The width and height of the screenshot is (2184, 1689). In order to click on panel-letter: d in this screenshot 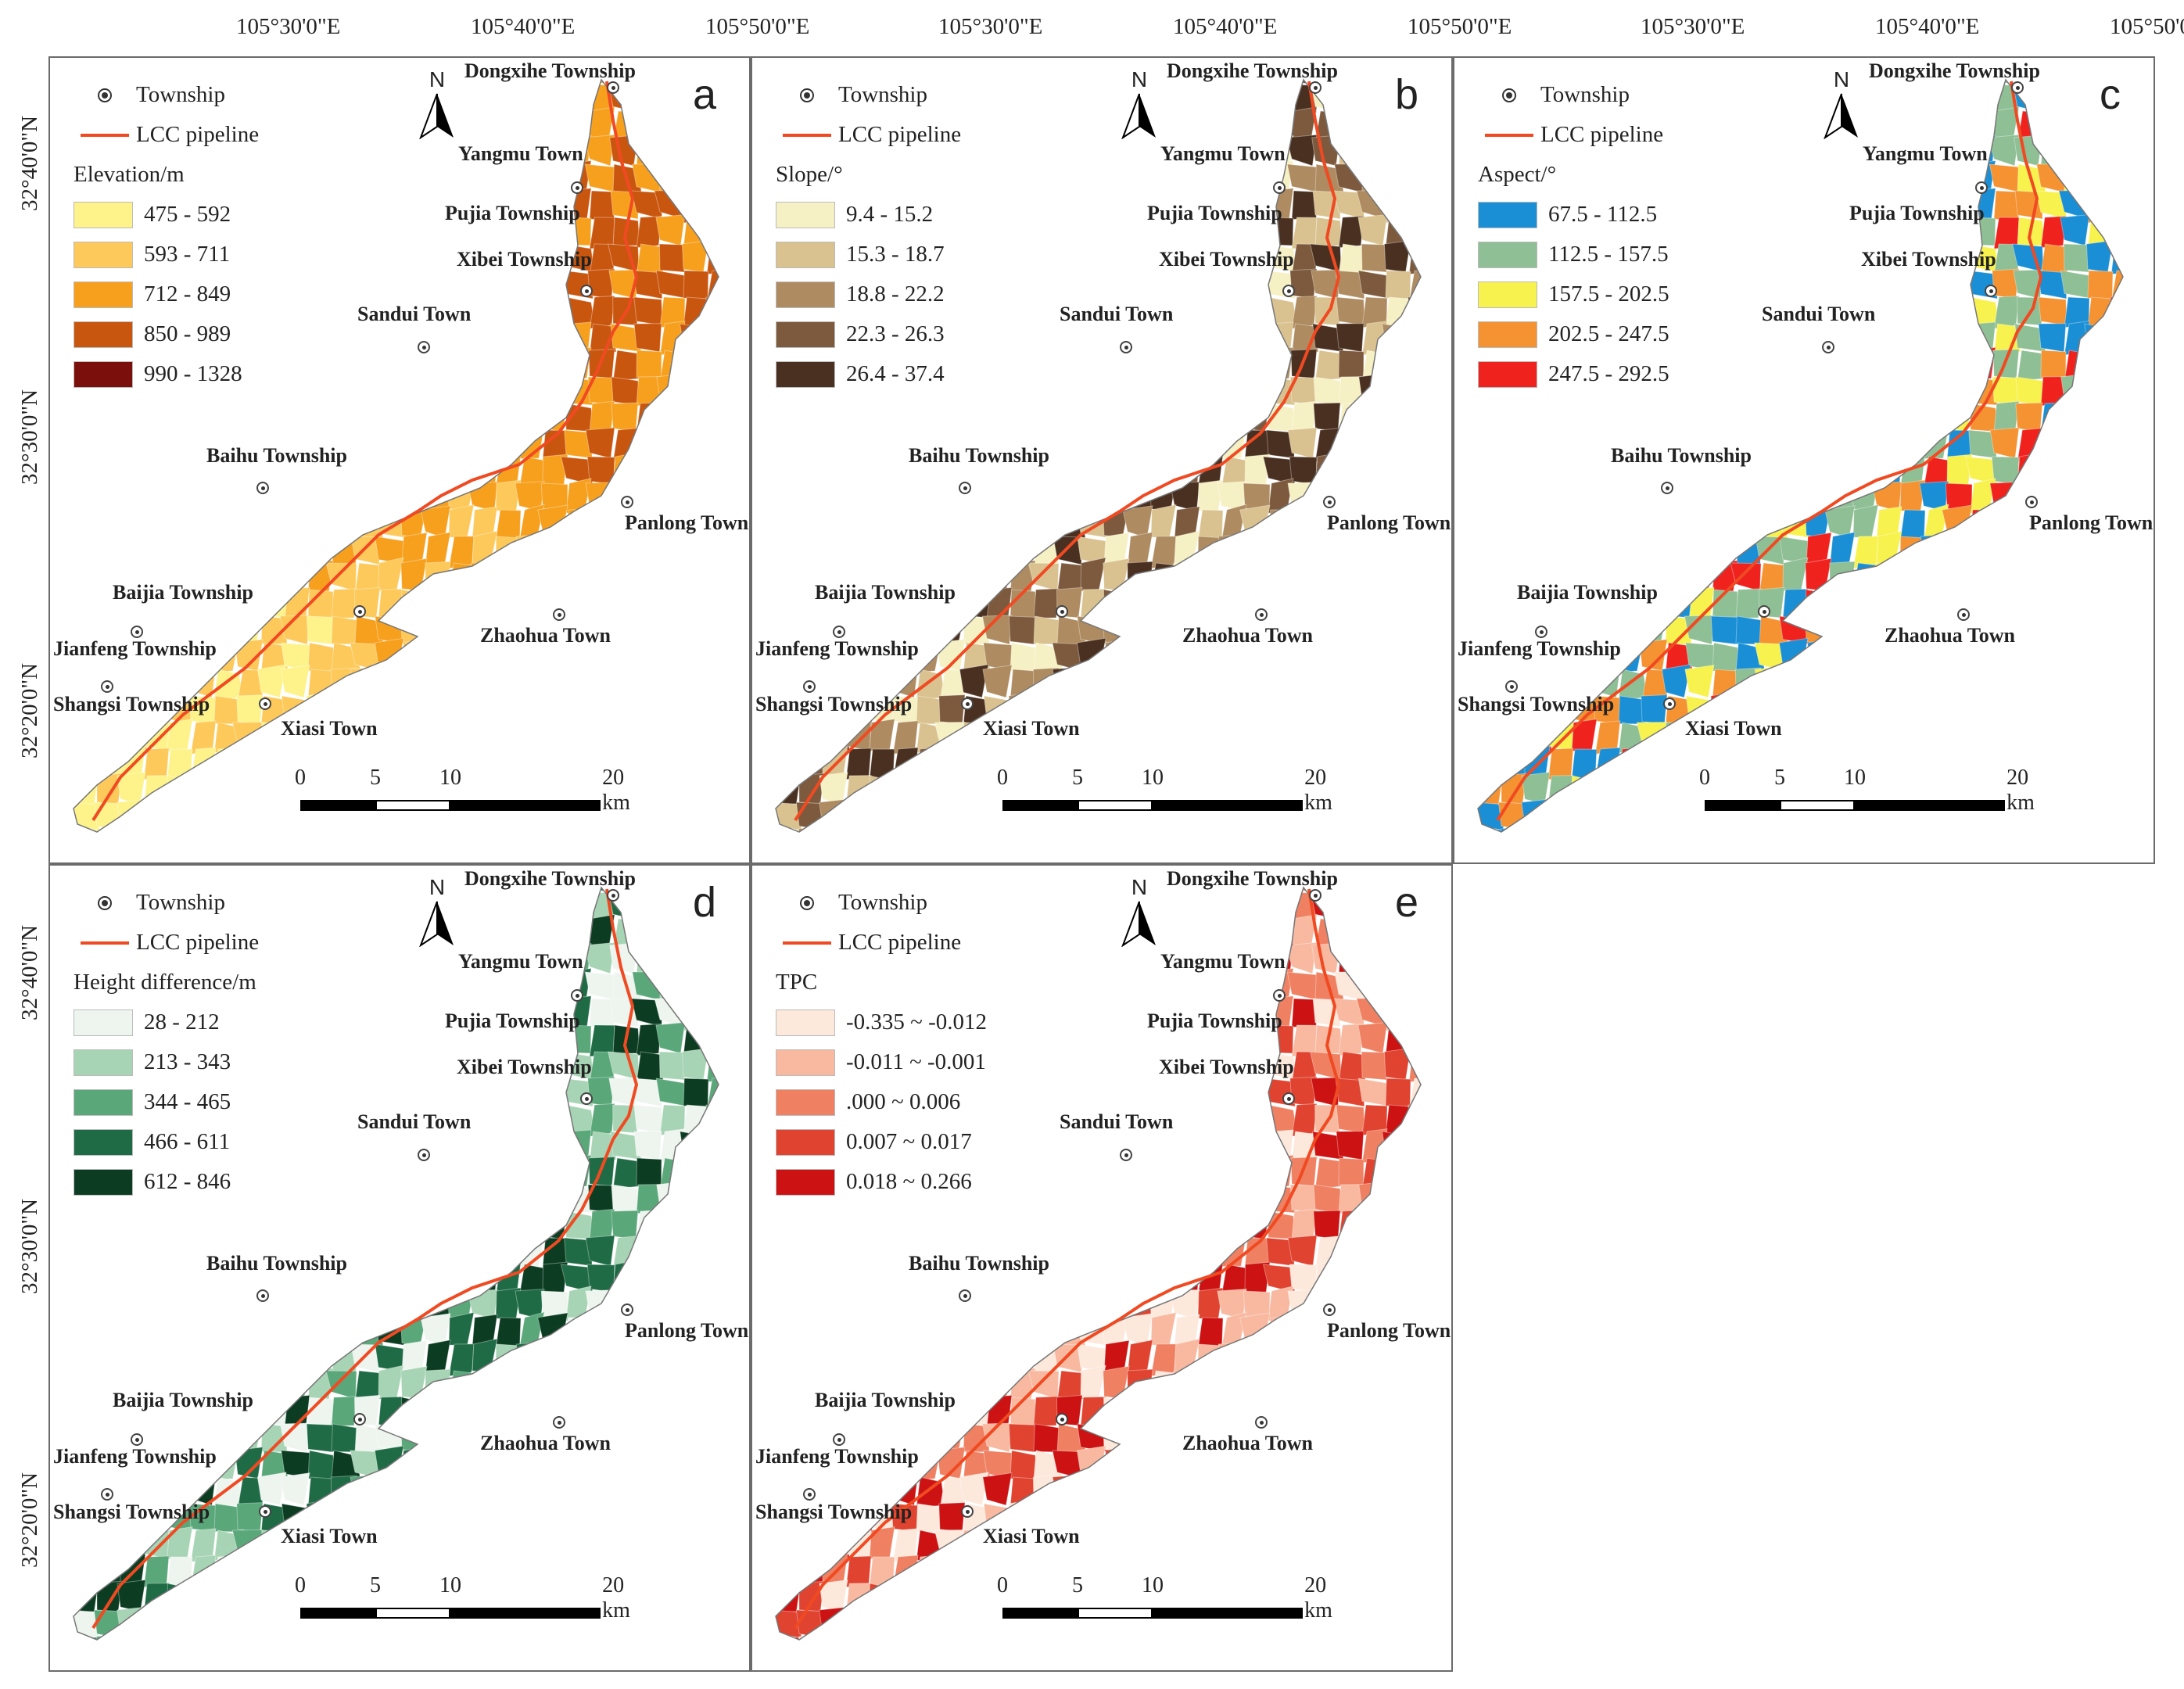, I will do `click(704, 902)`.